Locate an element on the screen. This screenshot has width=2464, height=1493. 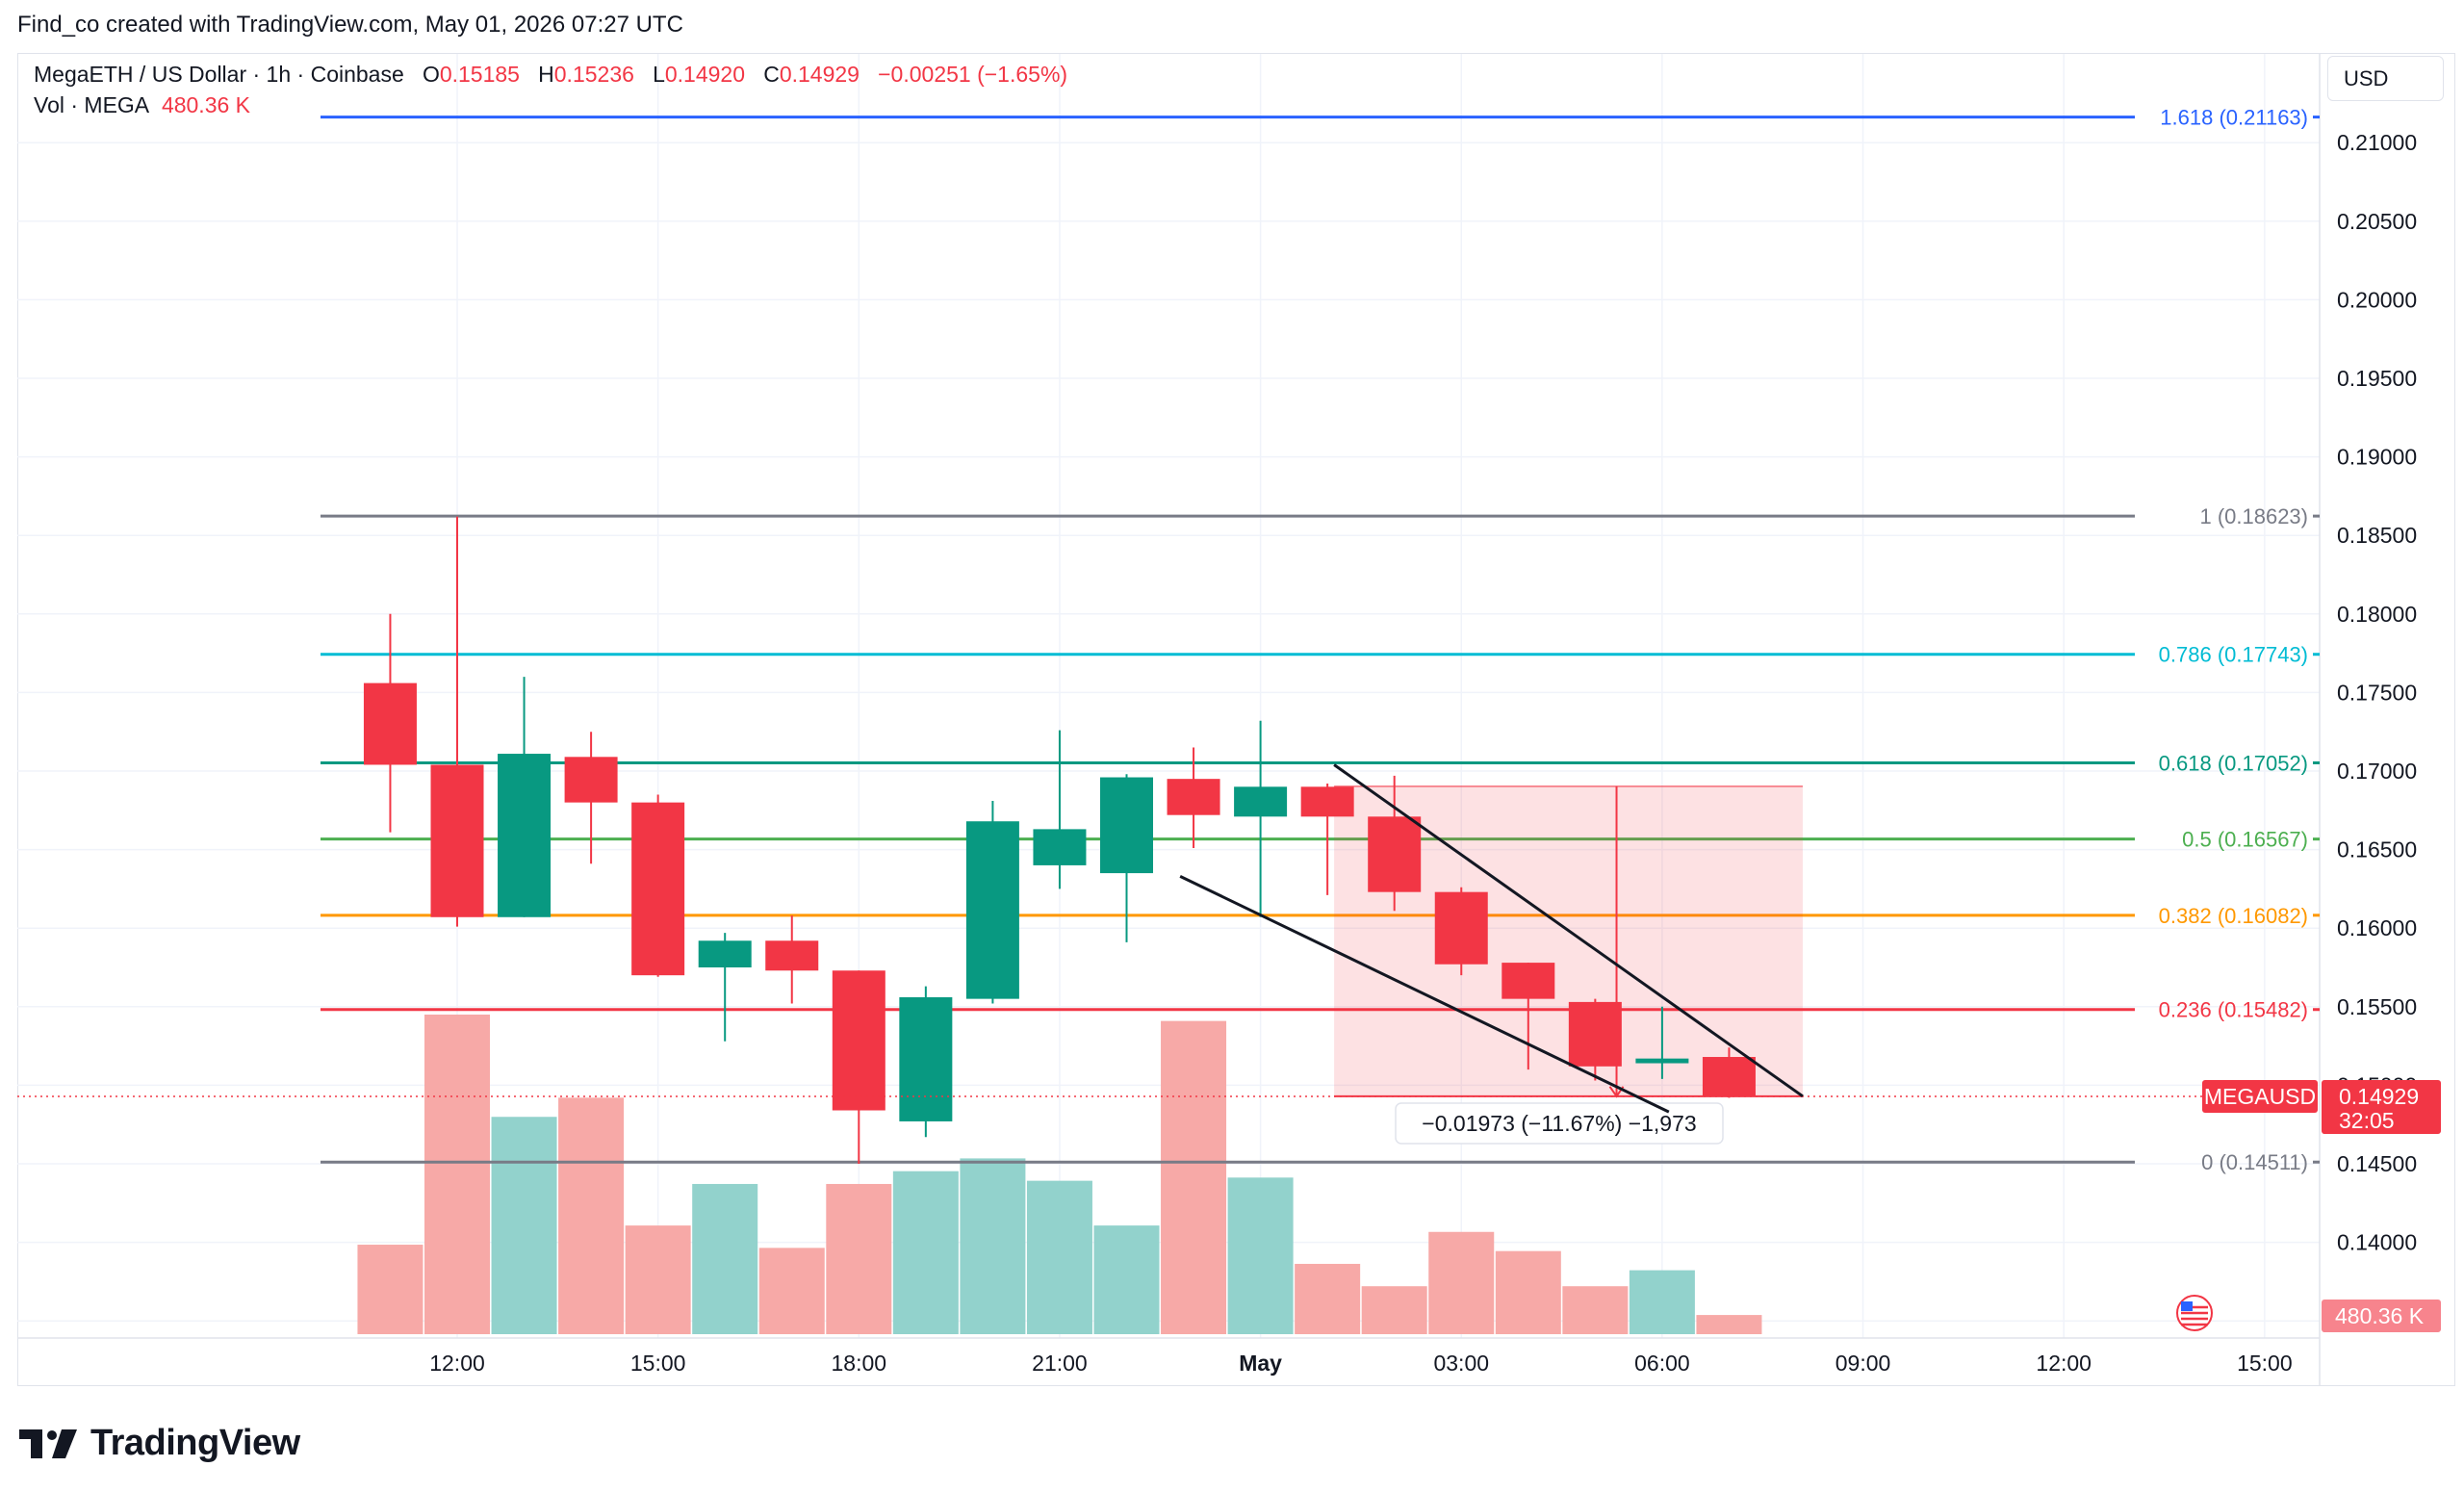
price-tick-label: 0.16500 is located at coordinates (2377, 849).